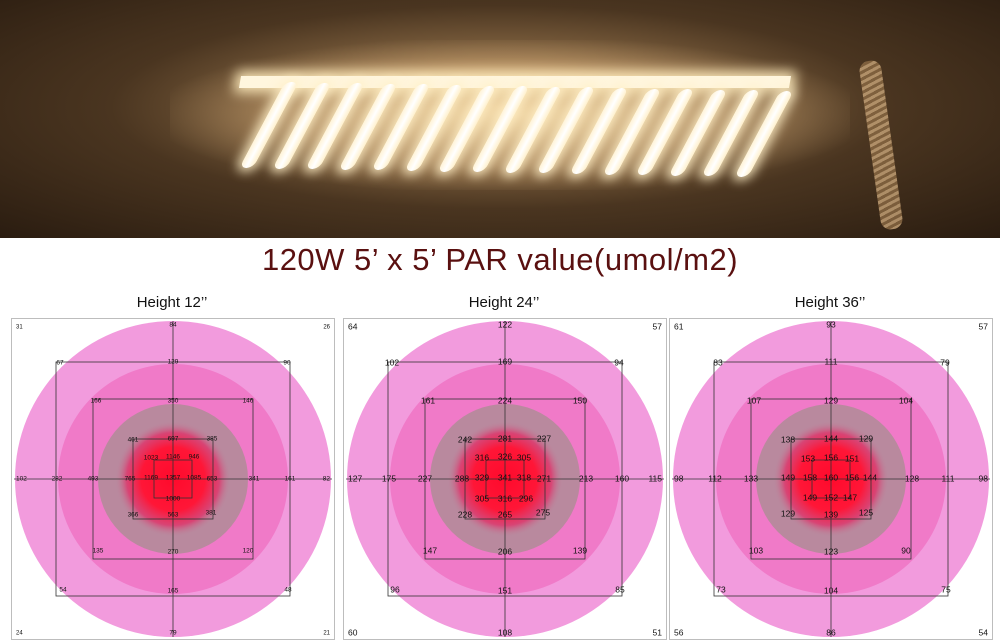 This screenshot has width=1000, height=641. I want to click on corner-value: 56, so click(679, 632).